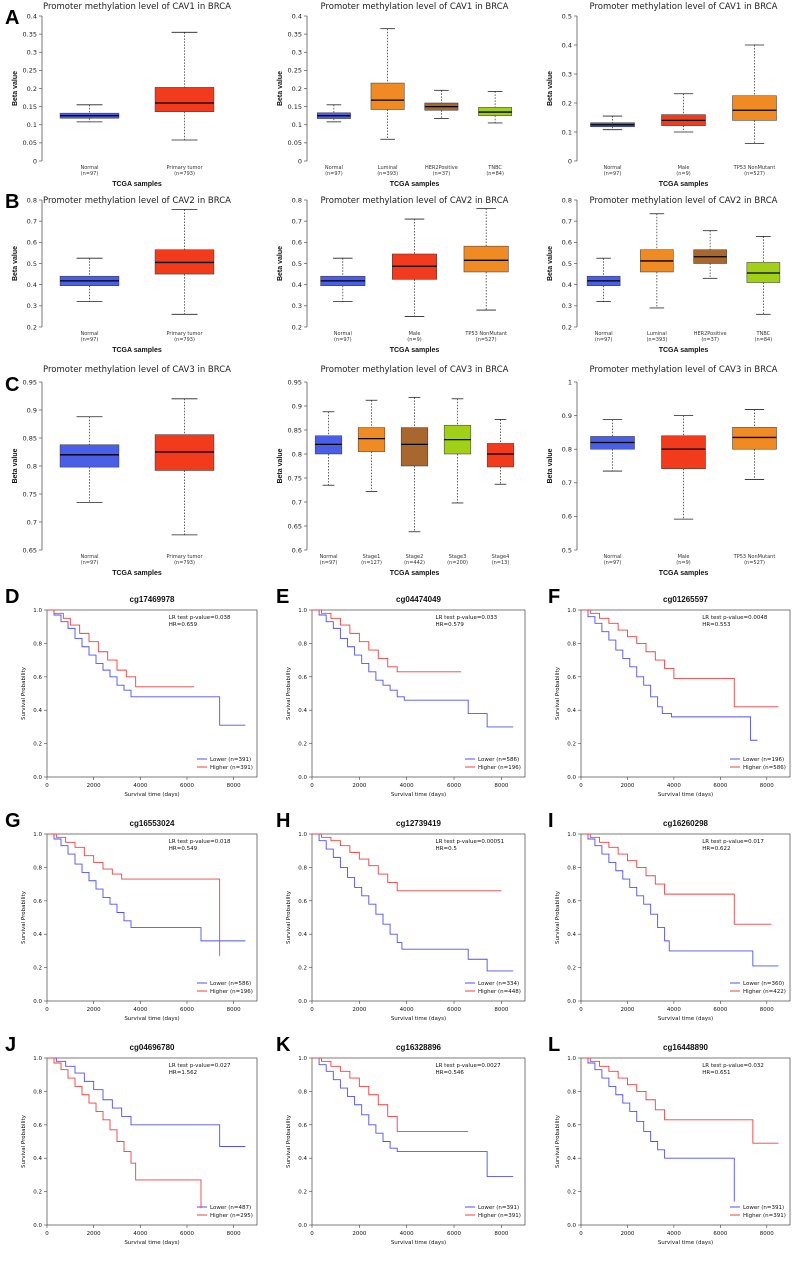 The image size is (809, 1268). What do you see at coordinates (200, 1066) in the screenshot?
I see `annotation-pvalue: LR test p-value=0.027` at bounding box center [200, 1066].